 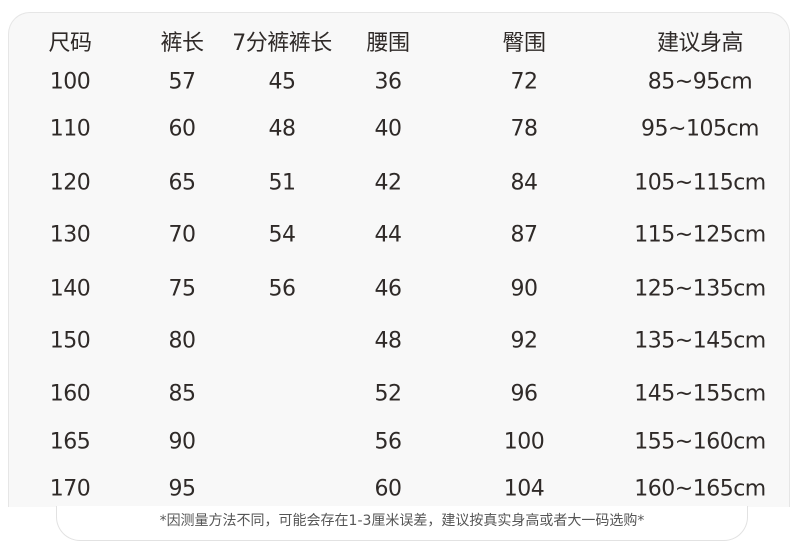 I want to click on cell-waist: 44, so click(x=388, y=235).